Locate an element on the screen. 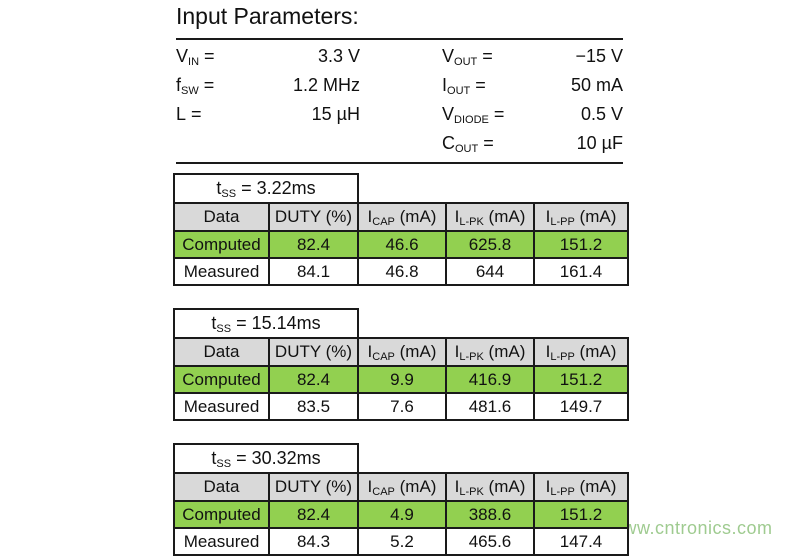 This screenshot has height=558, width=800. param-value: −15 V is located at coordinates (599, 56).